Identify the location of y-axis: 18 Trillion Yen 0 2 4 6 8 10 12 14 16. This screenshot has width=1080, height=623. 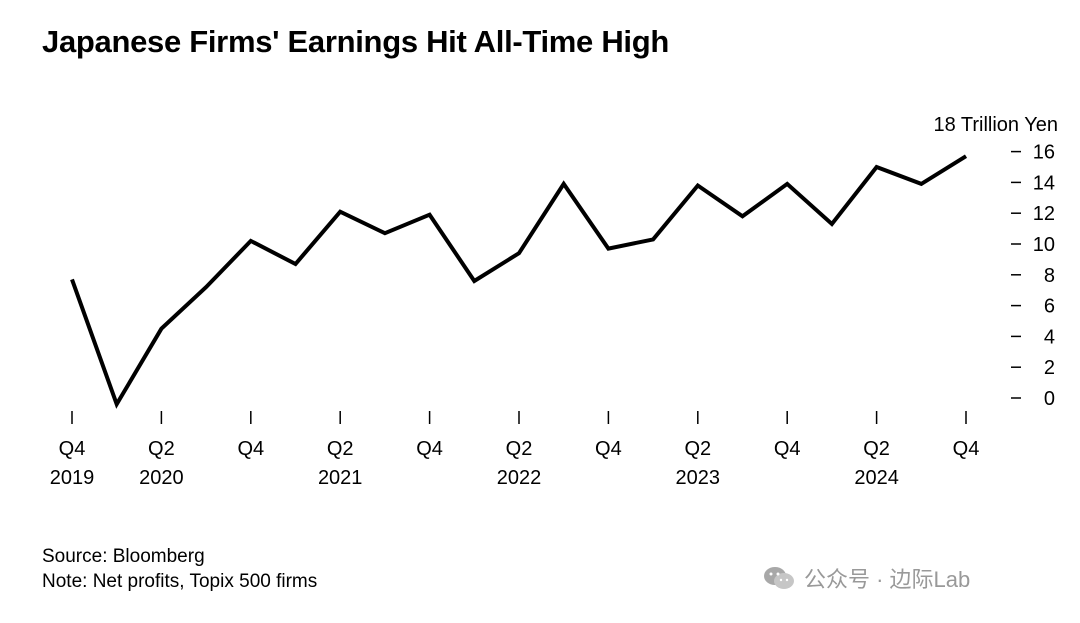
(995, 262).